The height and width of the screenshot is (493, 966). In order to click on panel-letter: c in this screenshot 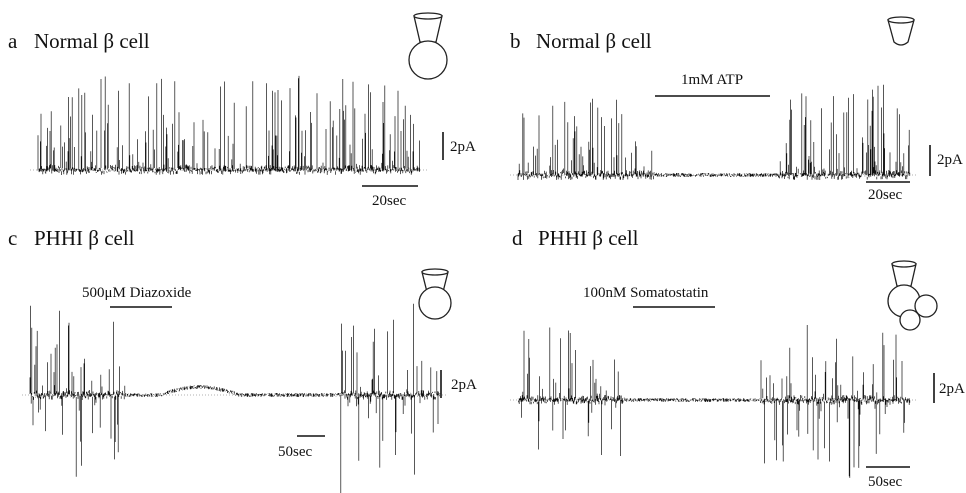, I will do `click(12, 238)`.